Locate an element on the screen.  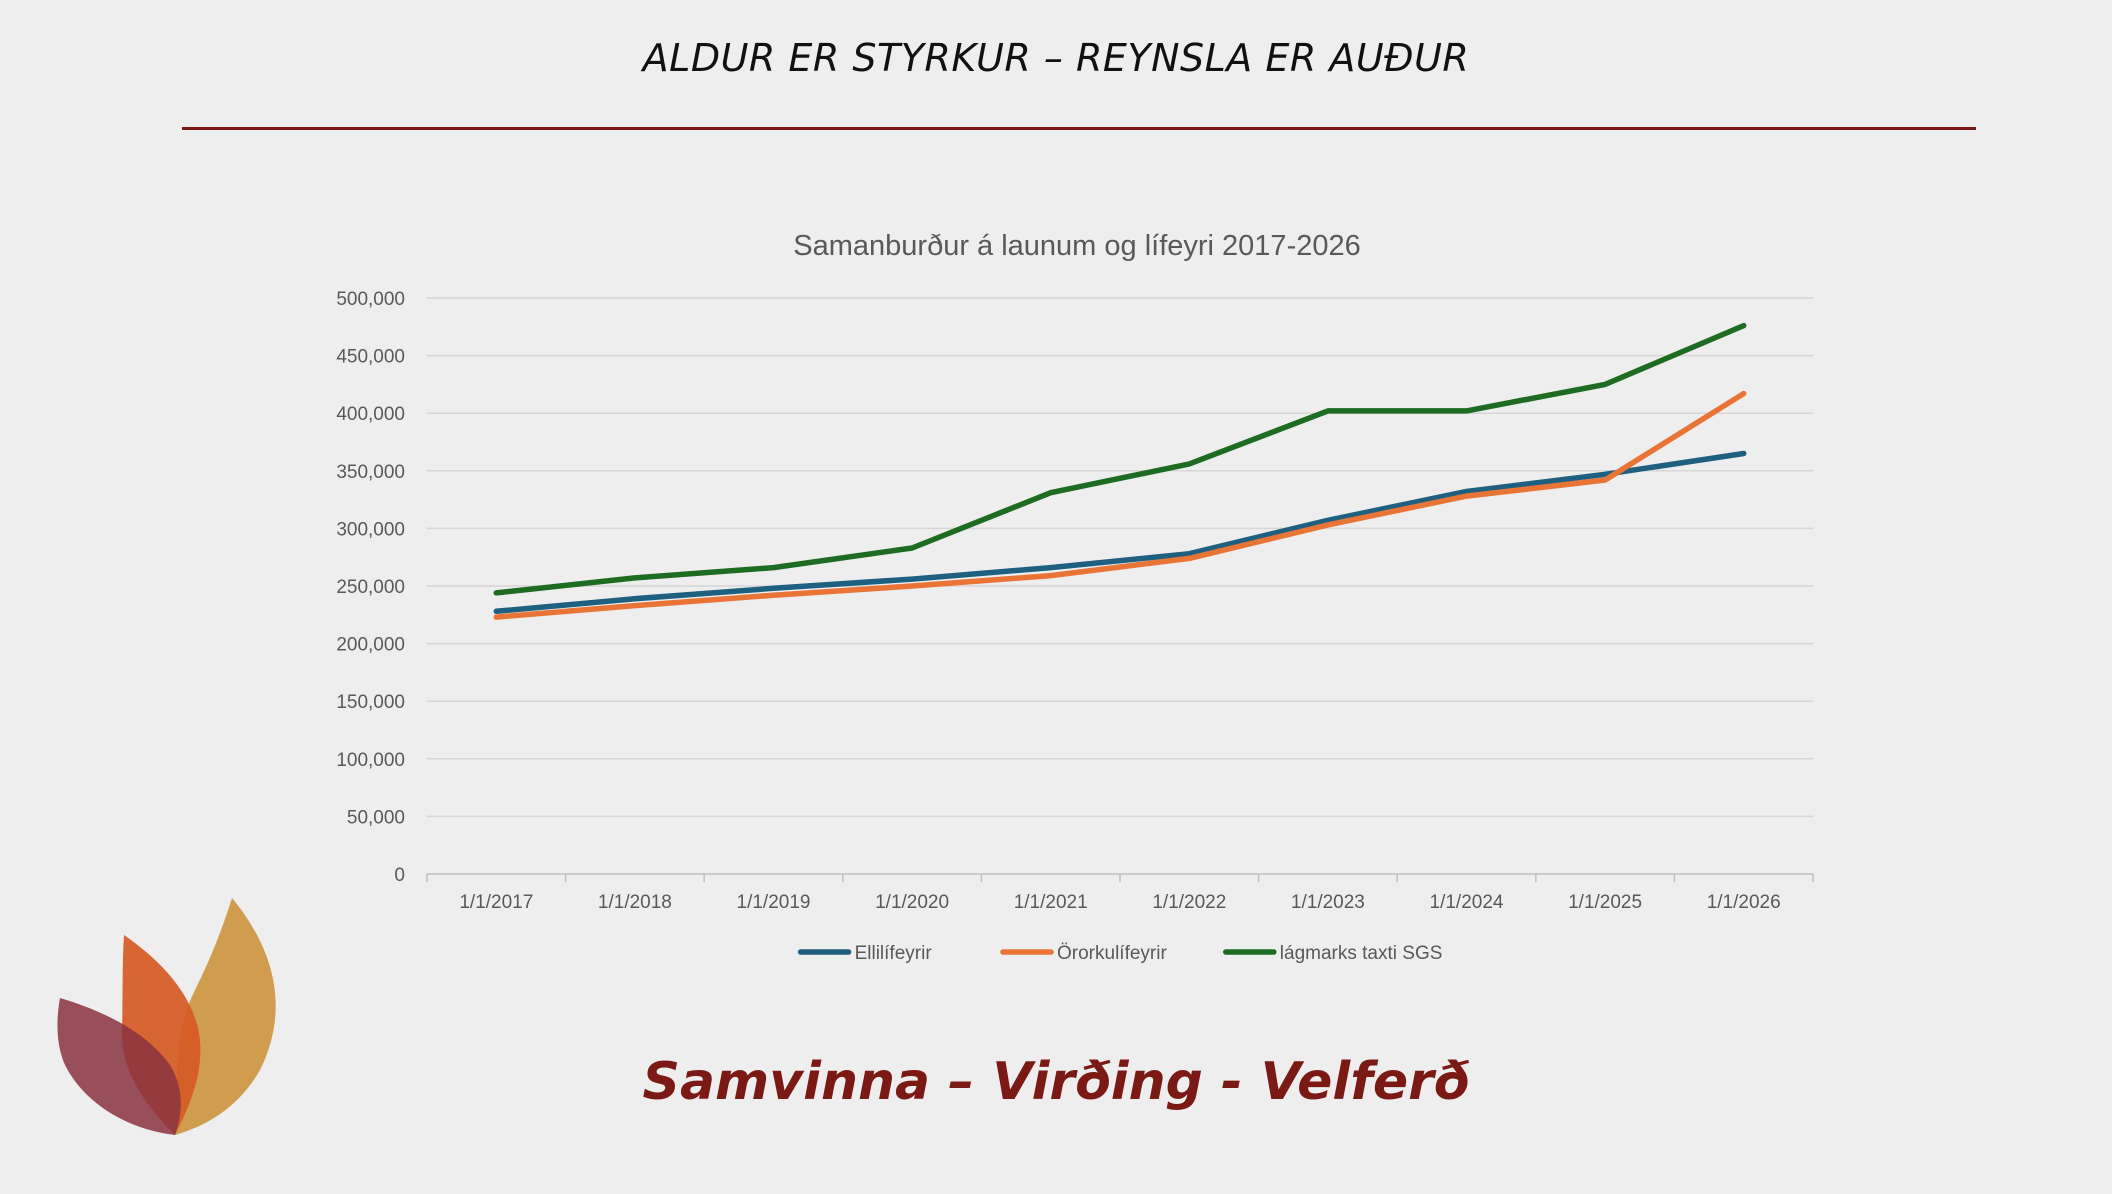
x-tick-label: 1/1/2023 is located at coordinates (1328, 902).